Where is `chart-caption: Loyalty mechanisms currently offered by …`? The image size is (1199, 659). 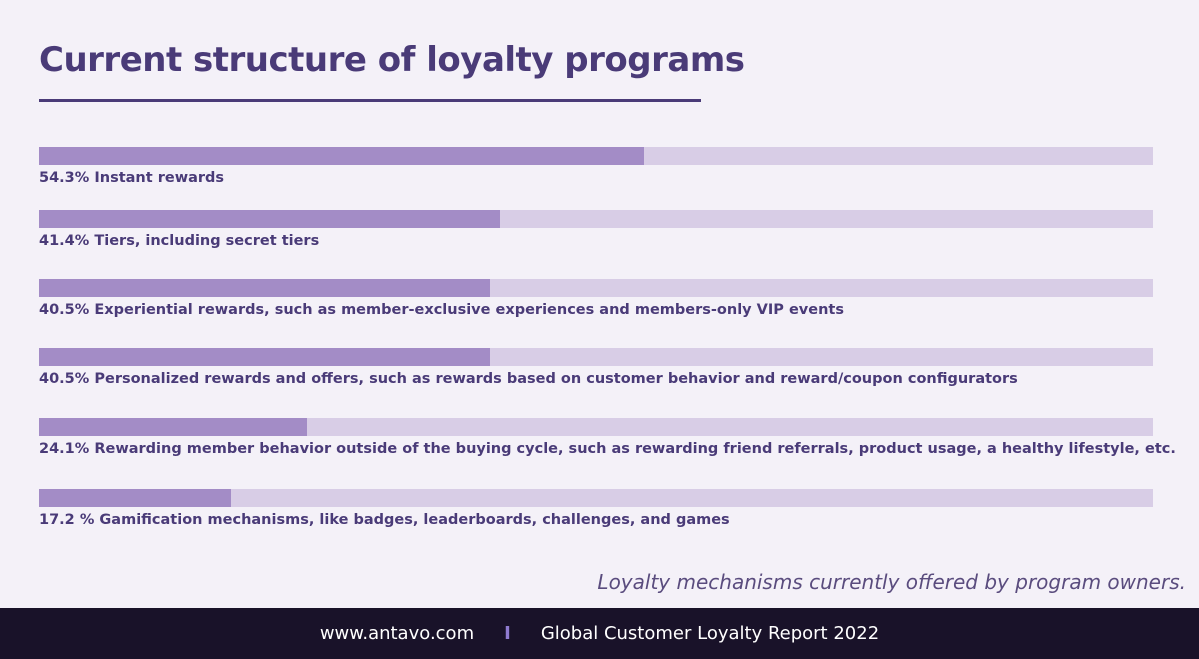 chart-caption: Loyalty mechanisms currently offered by … is located at coordinates (891, 582).